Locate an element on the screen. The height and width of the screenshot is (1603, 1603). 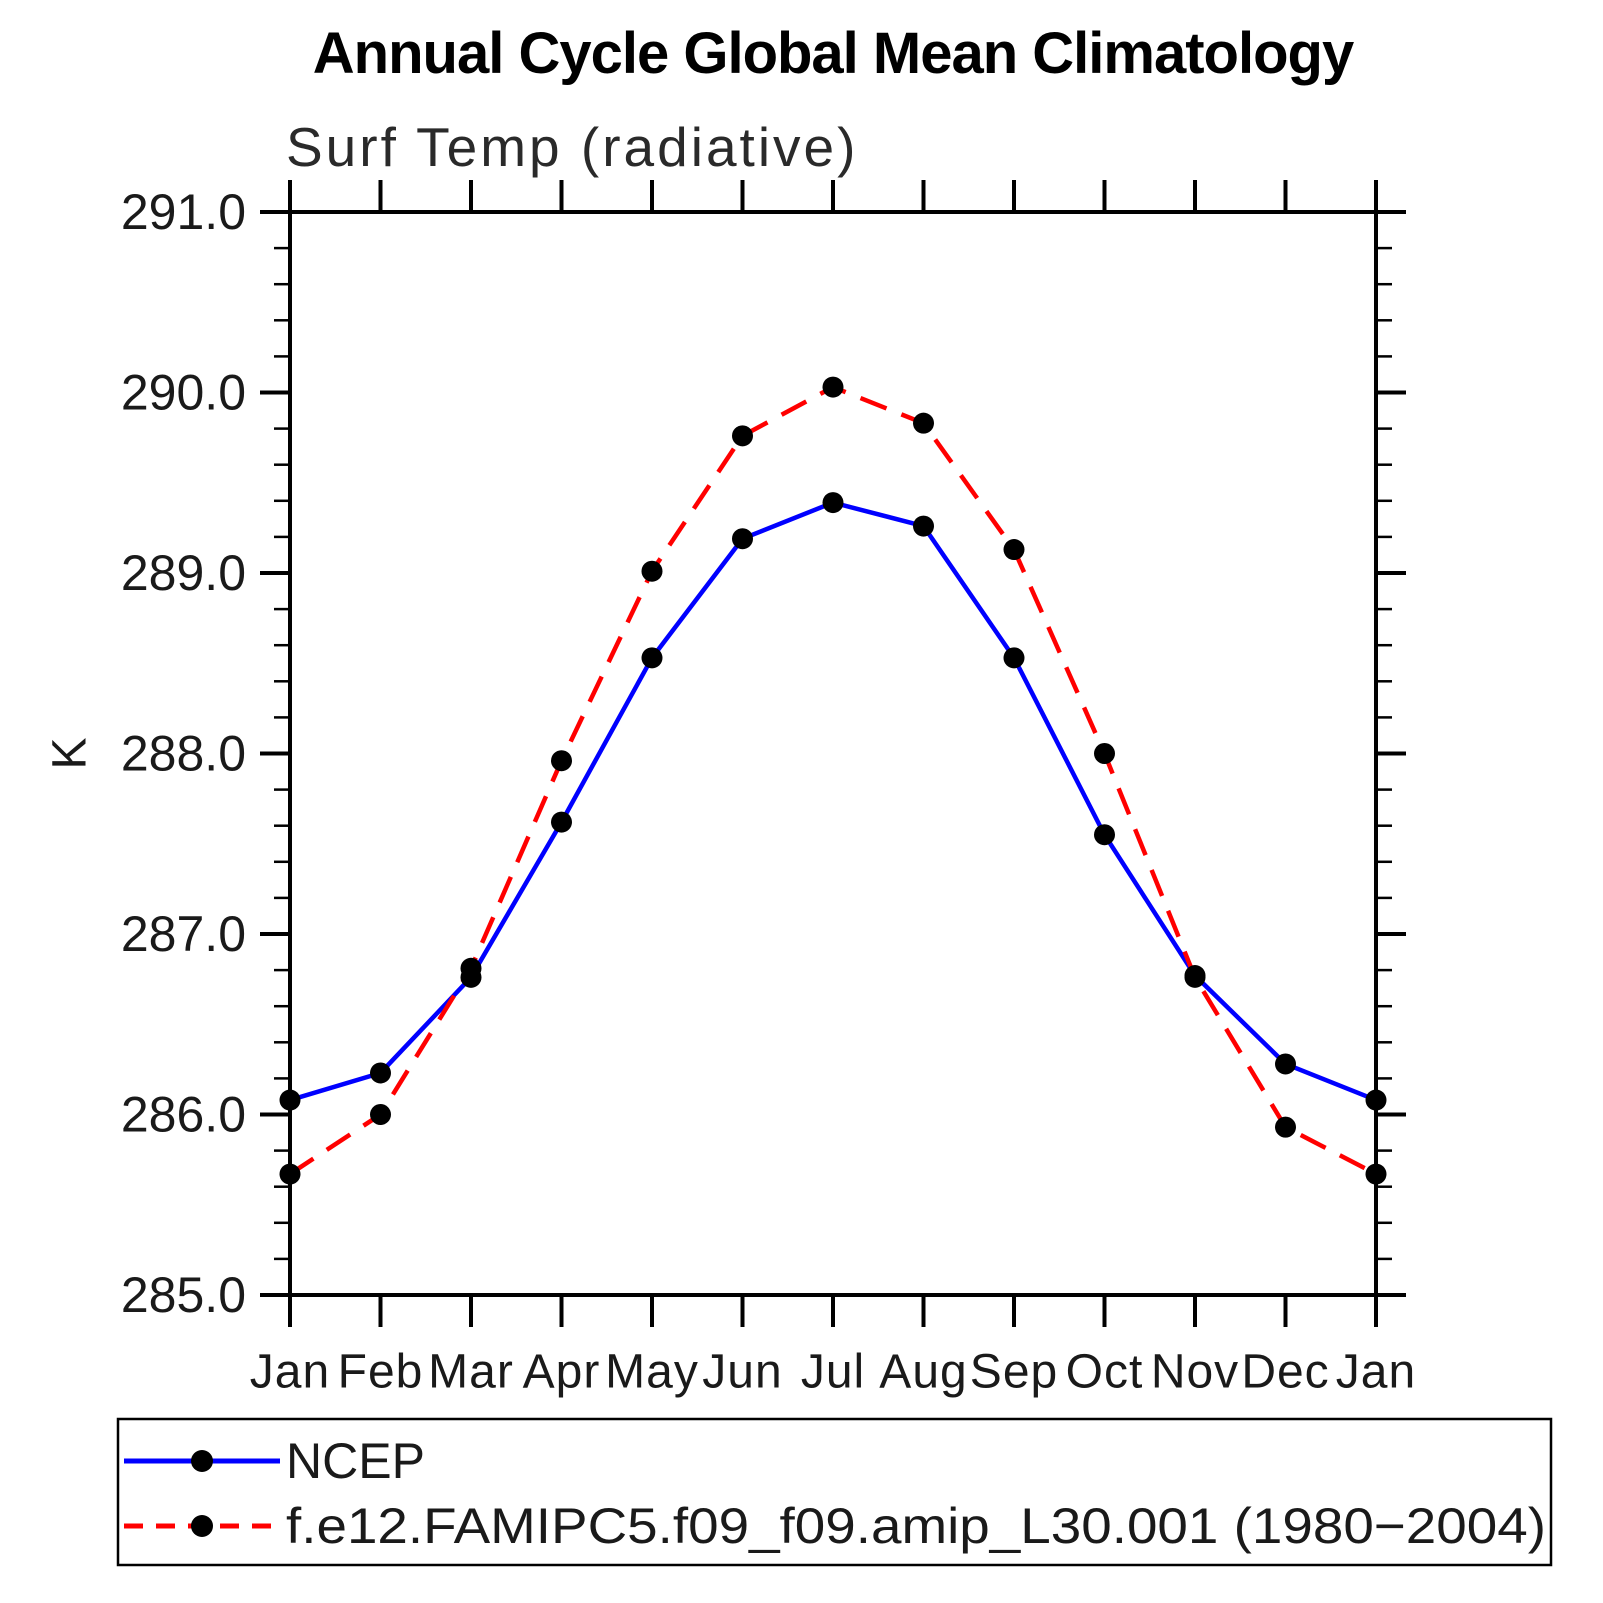
y-tick-label: 287.0 is located at coordinates (183, 934).